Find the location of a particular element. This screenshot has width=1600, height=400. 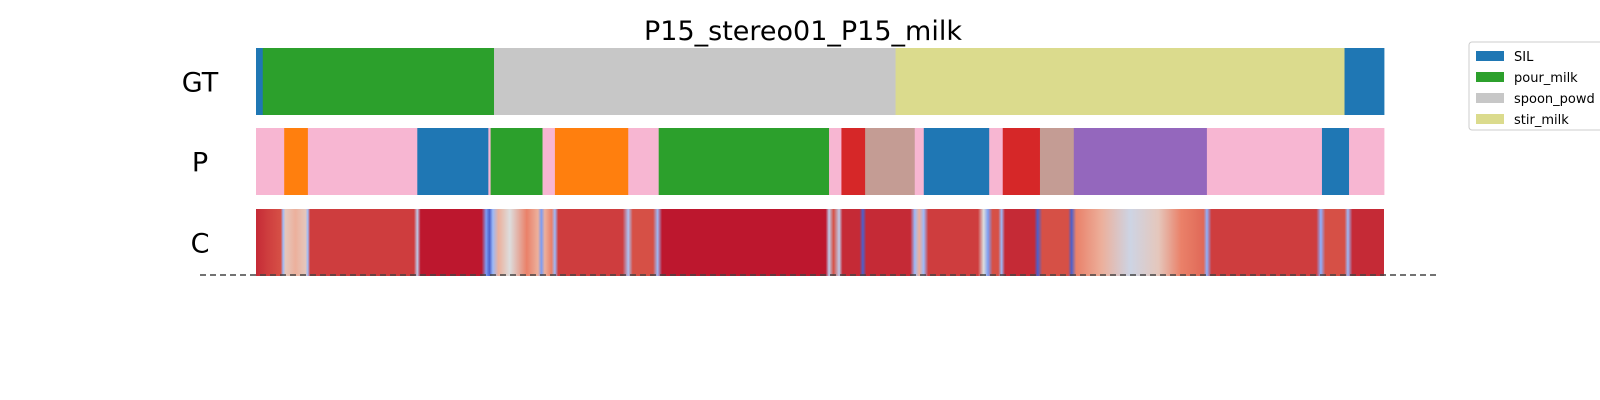

segment-p-6-pink is located at coordinates (549, 161).